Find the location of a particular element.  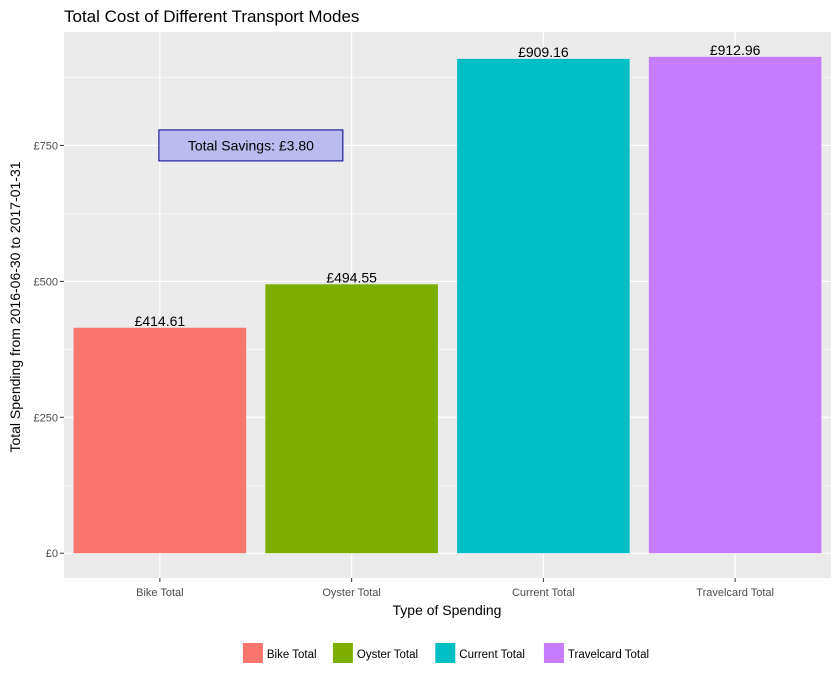

x-axis-title: Type of Spending is located at coordinates (447, 610).